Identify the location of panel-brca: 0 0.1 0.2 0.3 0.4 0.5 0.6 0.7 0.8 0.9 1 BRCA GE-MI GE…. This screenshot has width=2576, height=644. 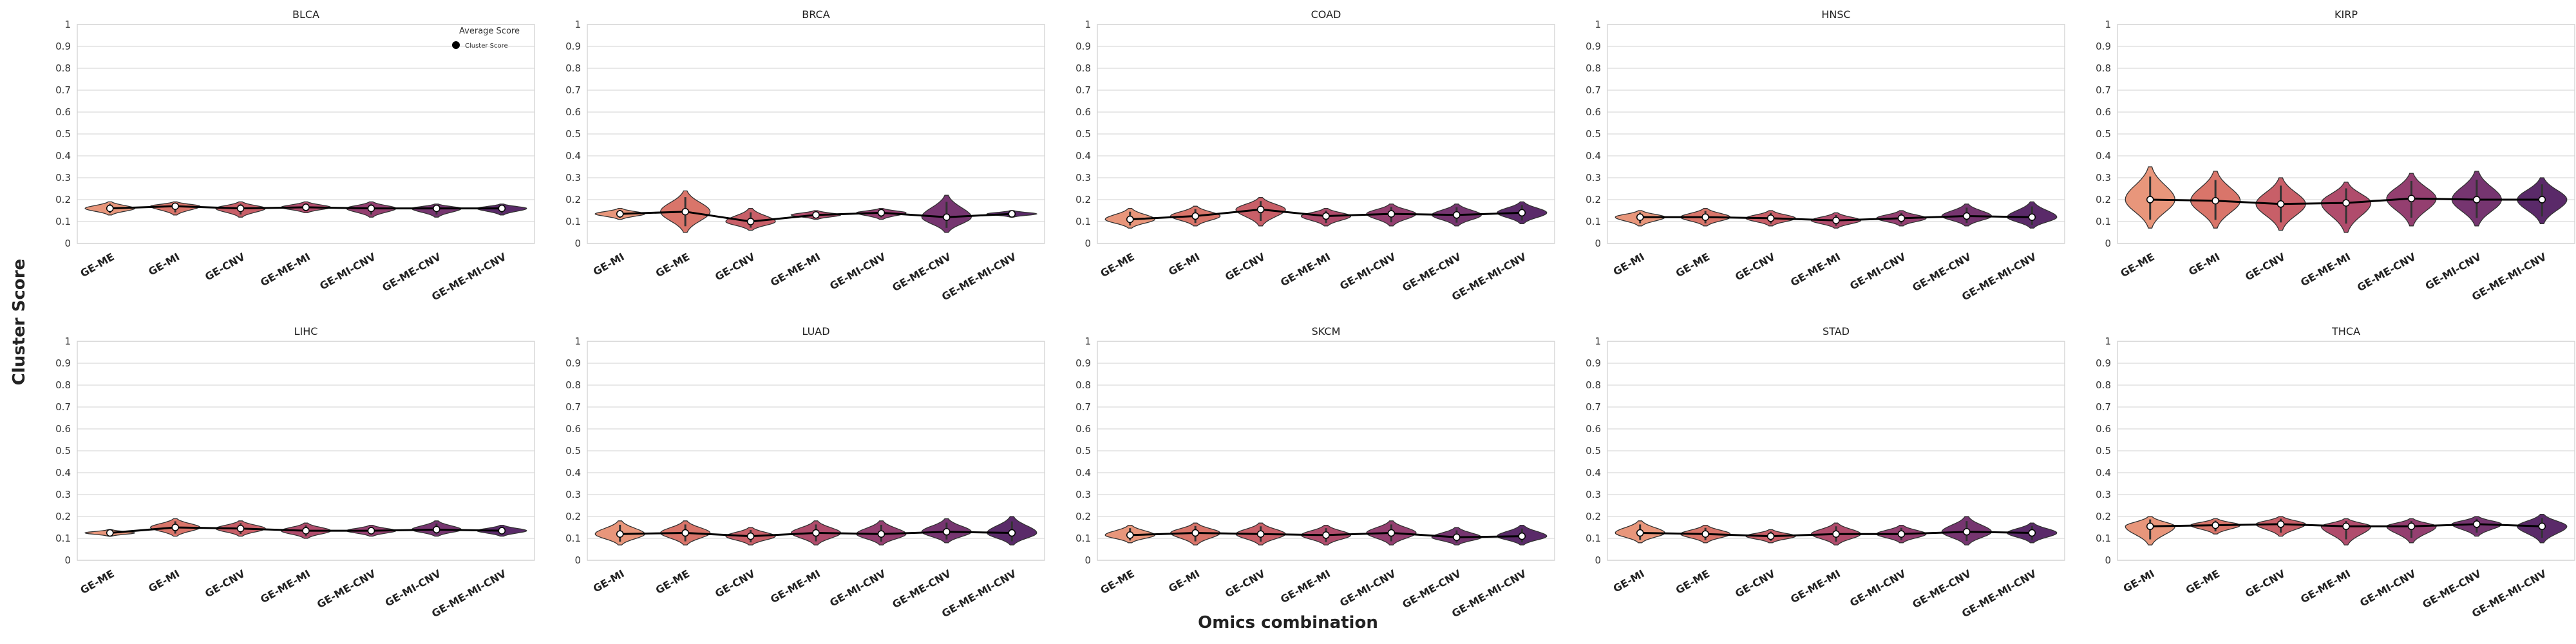
(805, 155).